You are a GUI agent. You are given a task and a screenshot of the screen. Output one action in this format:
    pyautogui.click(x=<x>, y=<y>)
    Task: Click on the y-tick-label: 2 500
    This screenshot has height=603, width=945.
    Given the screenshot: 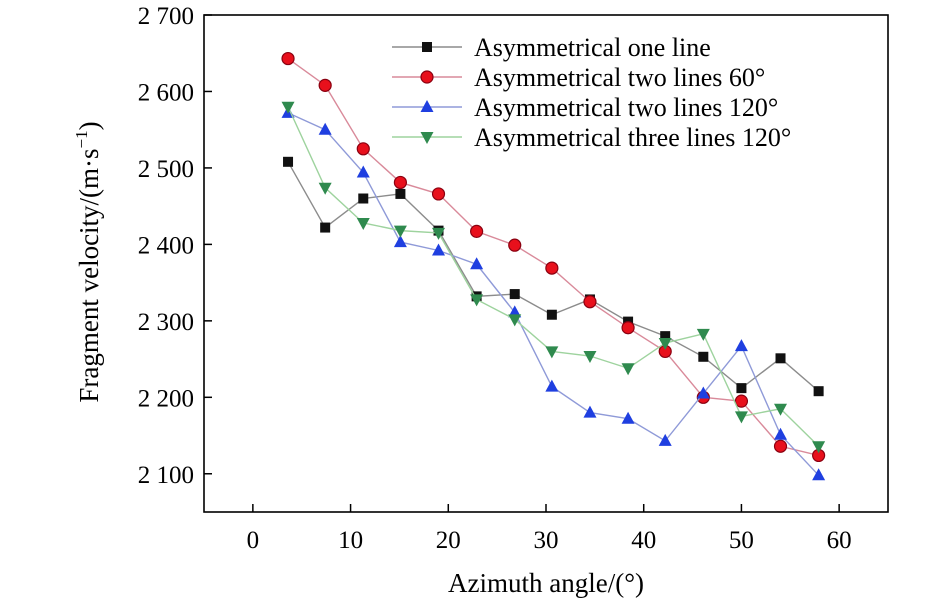 What is the action you would take?
    pyautogui.click(x=166, y=169)
    